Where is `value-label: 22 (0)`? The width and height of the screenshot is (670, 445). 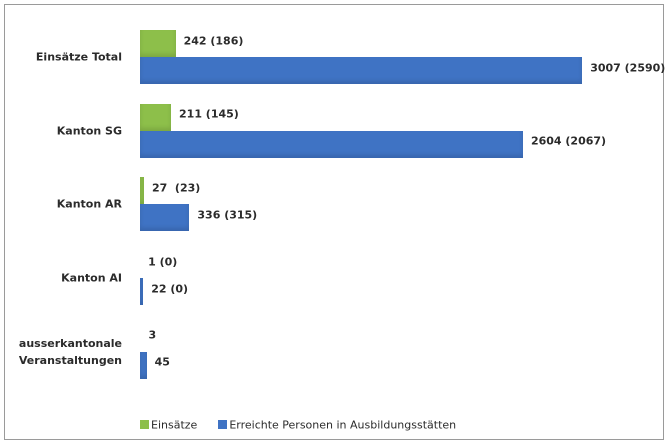 value-label: 22 (0) is located at coordinates (170, 289).